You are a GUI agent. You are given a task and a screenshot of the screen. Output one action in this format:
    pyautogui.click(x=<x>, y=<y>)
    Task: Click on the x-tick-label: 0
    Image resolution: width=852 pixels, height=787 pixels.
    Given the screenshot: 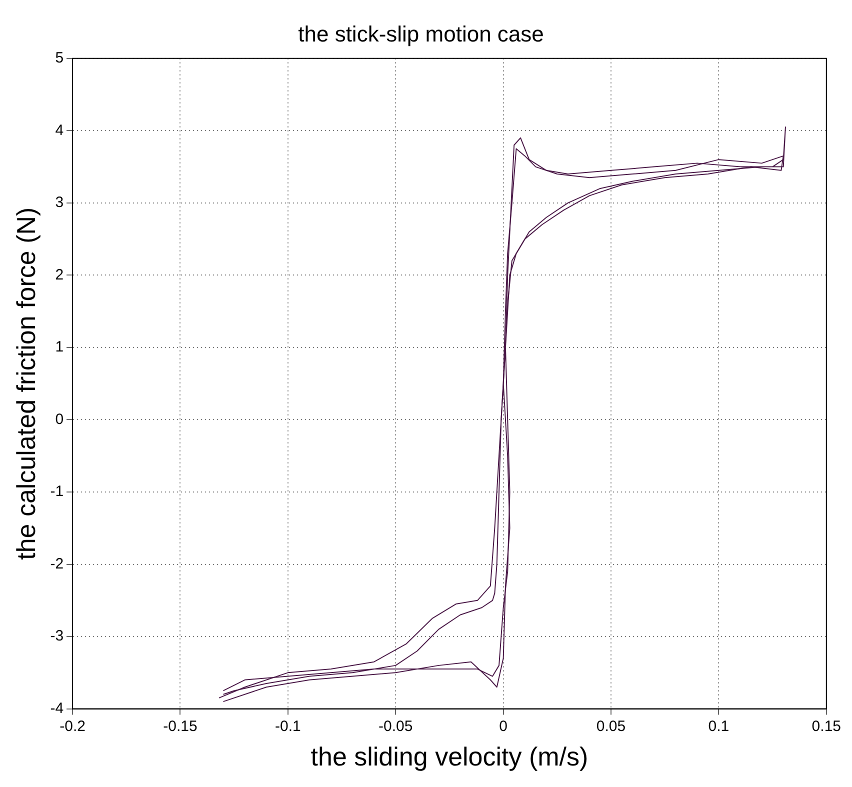 What is the action you would take?
    pyautogui.click(x=503, y=726)
    